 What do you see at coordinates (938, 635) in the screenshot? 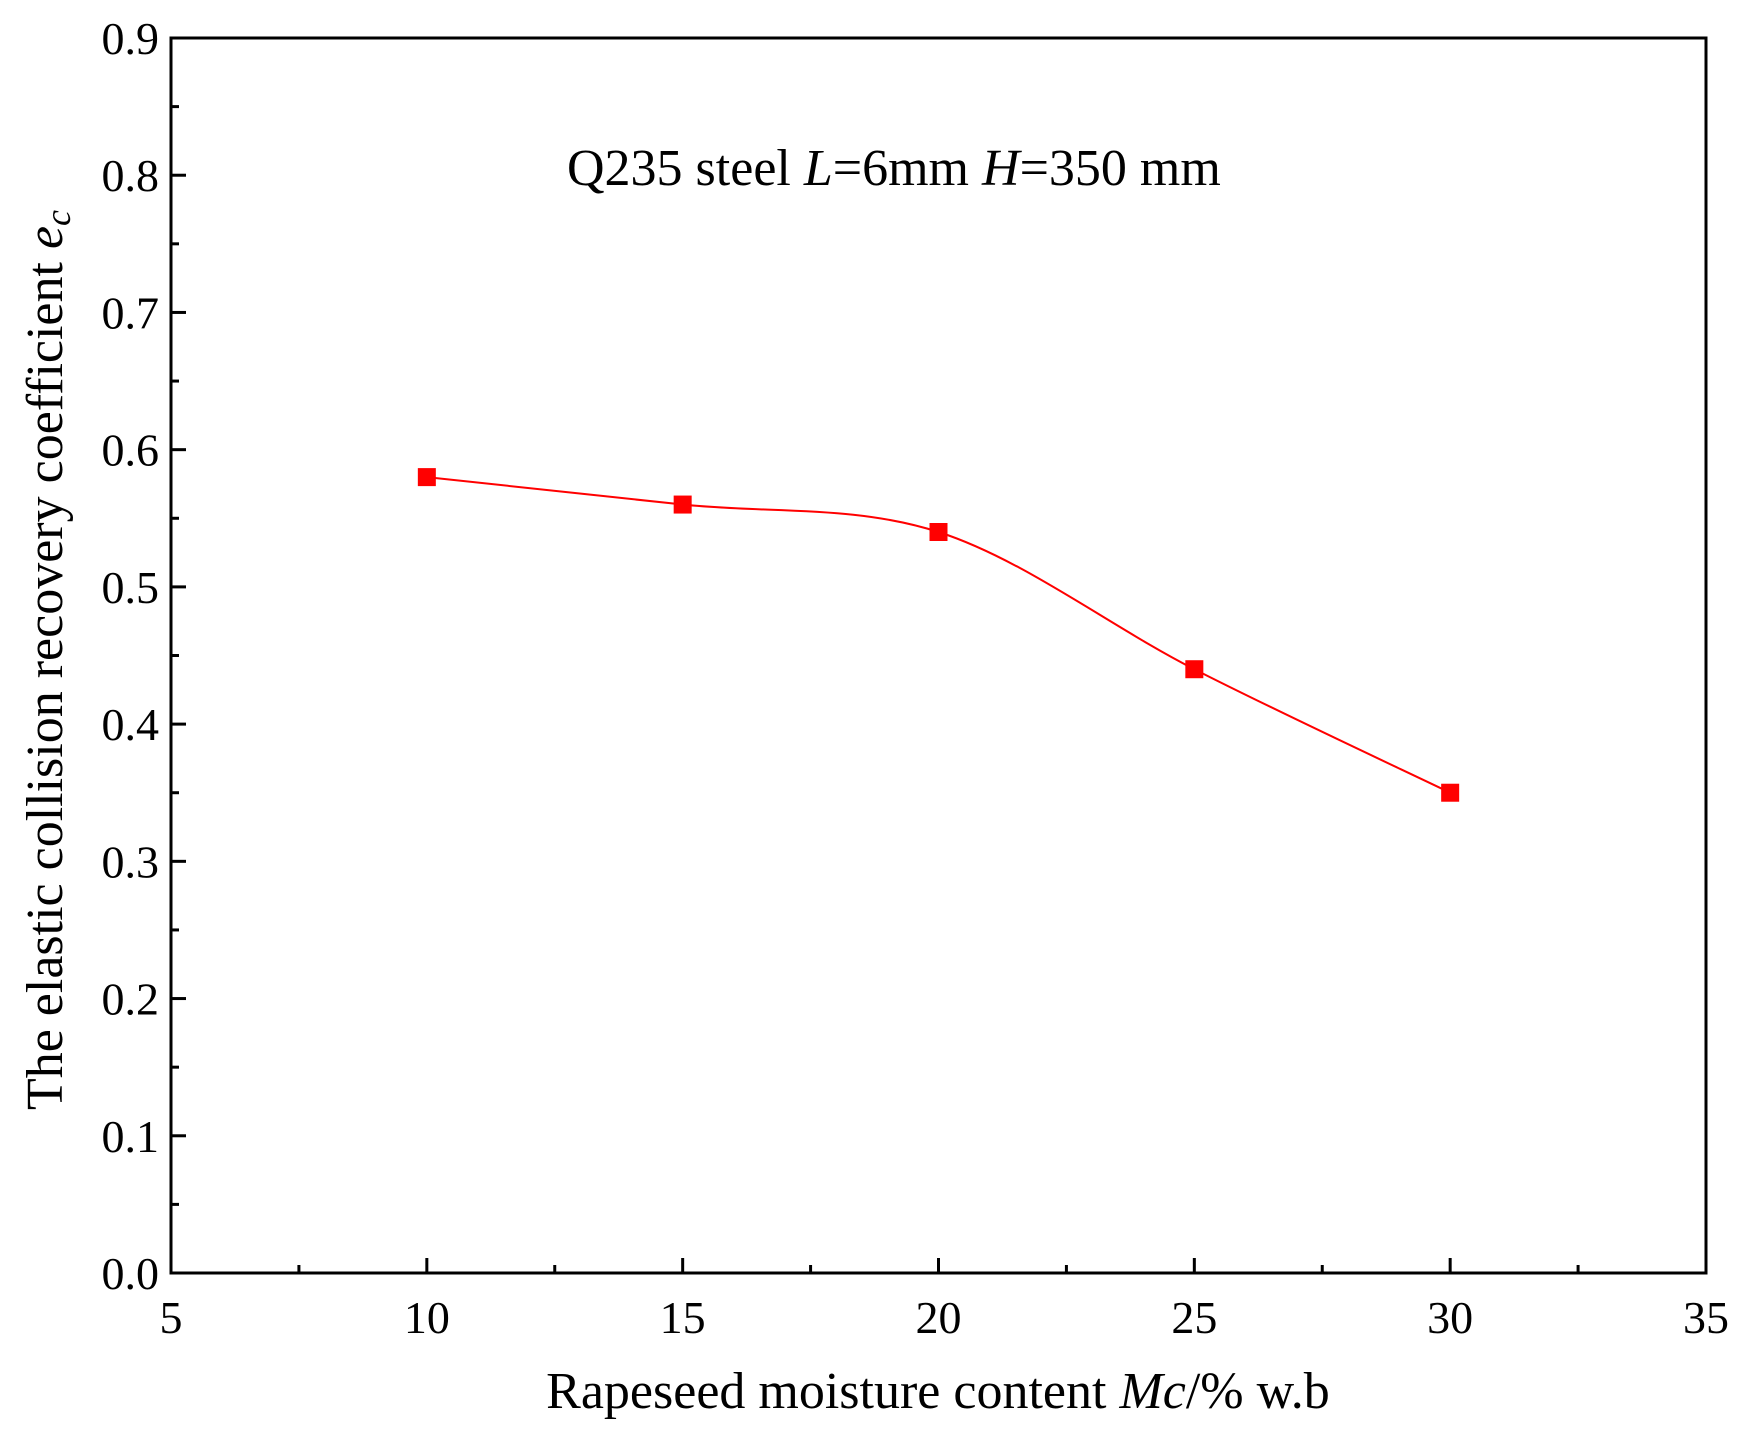
I see `series-layer` at bounding box center [938, 635].